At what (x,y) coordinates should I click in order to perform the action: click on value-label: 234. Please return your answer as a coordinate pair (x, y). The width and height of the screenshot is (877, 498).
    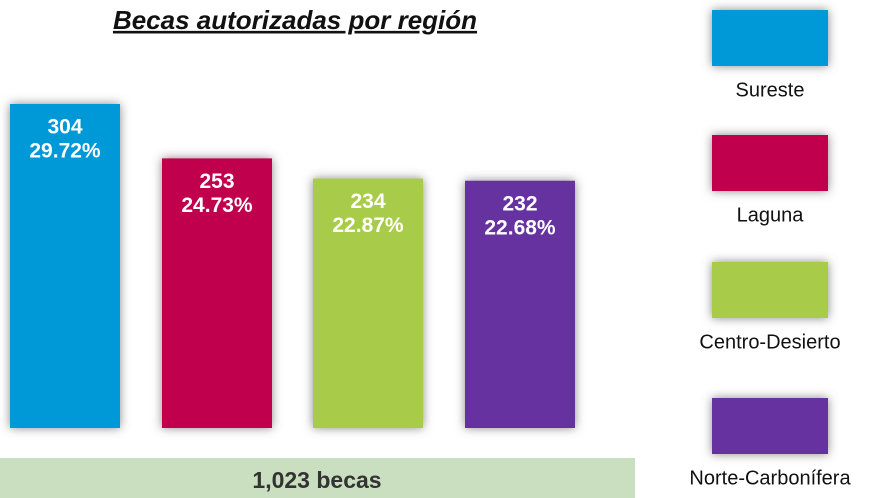
    Looking at the image, I should click on (367, 201).